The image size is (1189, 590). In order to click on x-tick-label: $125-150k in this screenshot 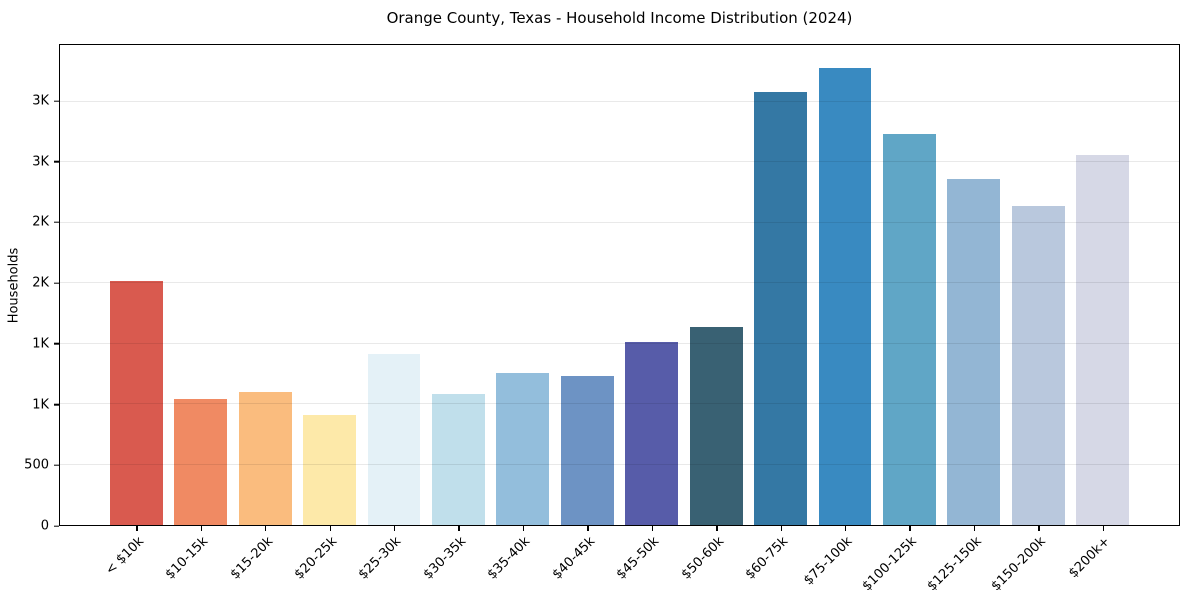, I will do `click(954, 562)`.